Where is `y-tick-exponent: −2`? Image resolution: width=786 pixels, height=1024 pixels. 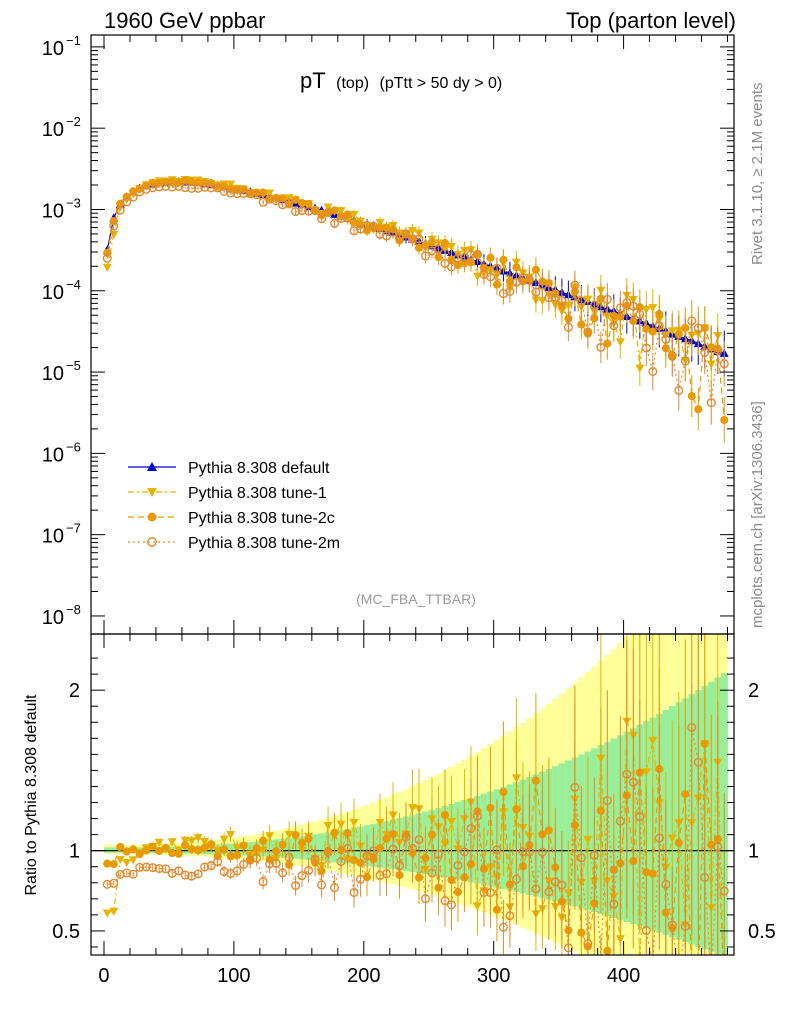 y-tick-exponent: −2 is located at coordinates (73, 121).